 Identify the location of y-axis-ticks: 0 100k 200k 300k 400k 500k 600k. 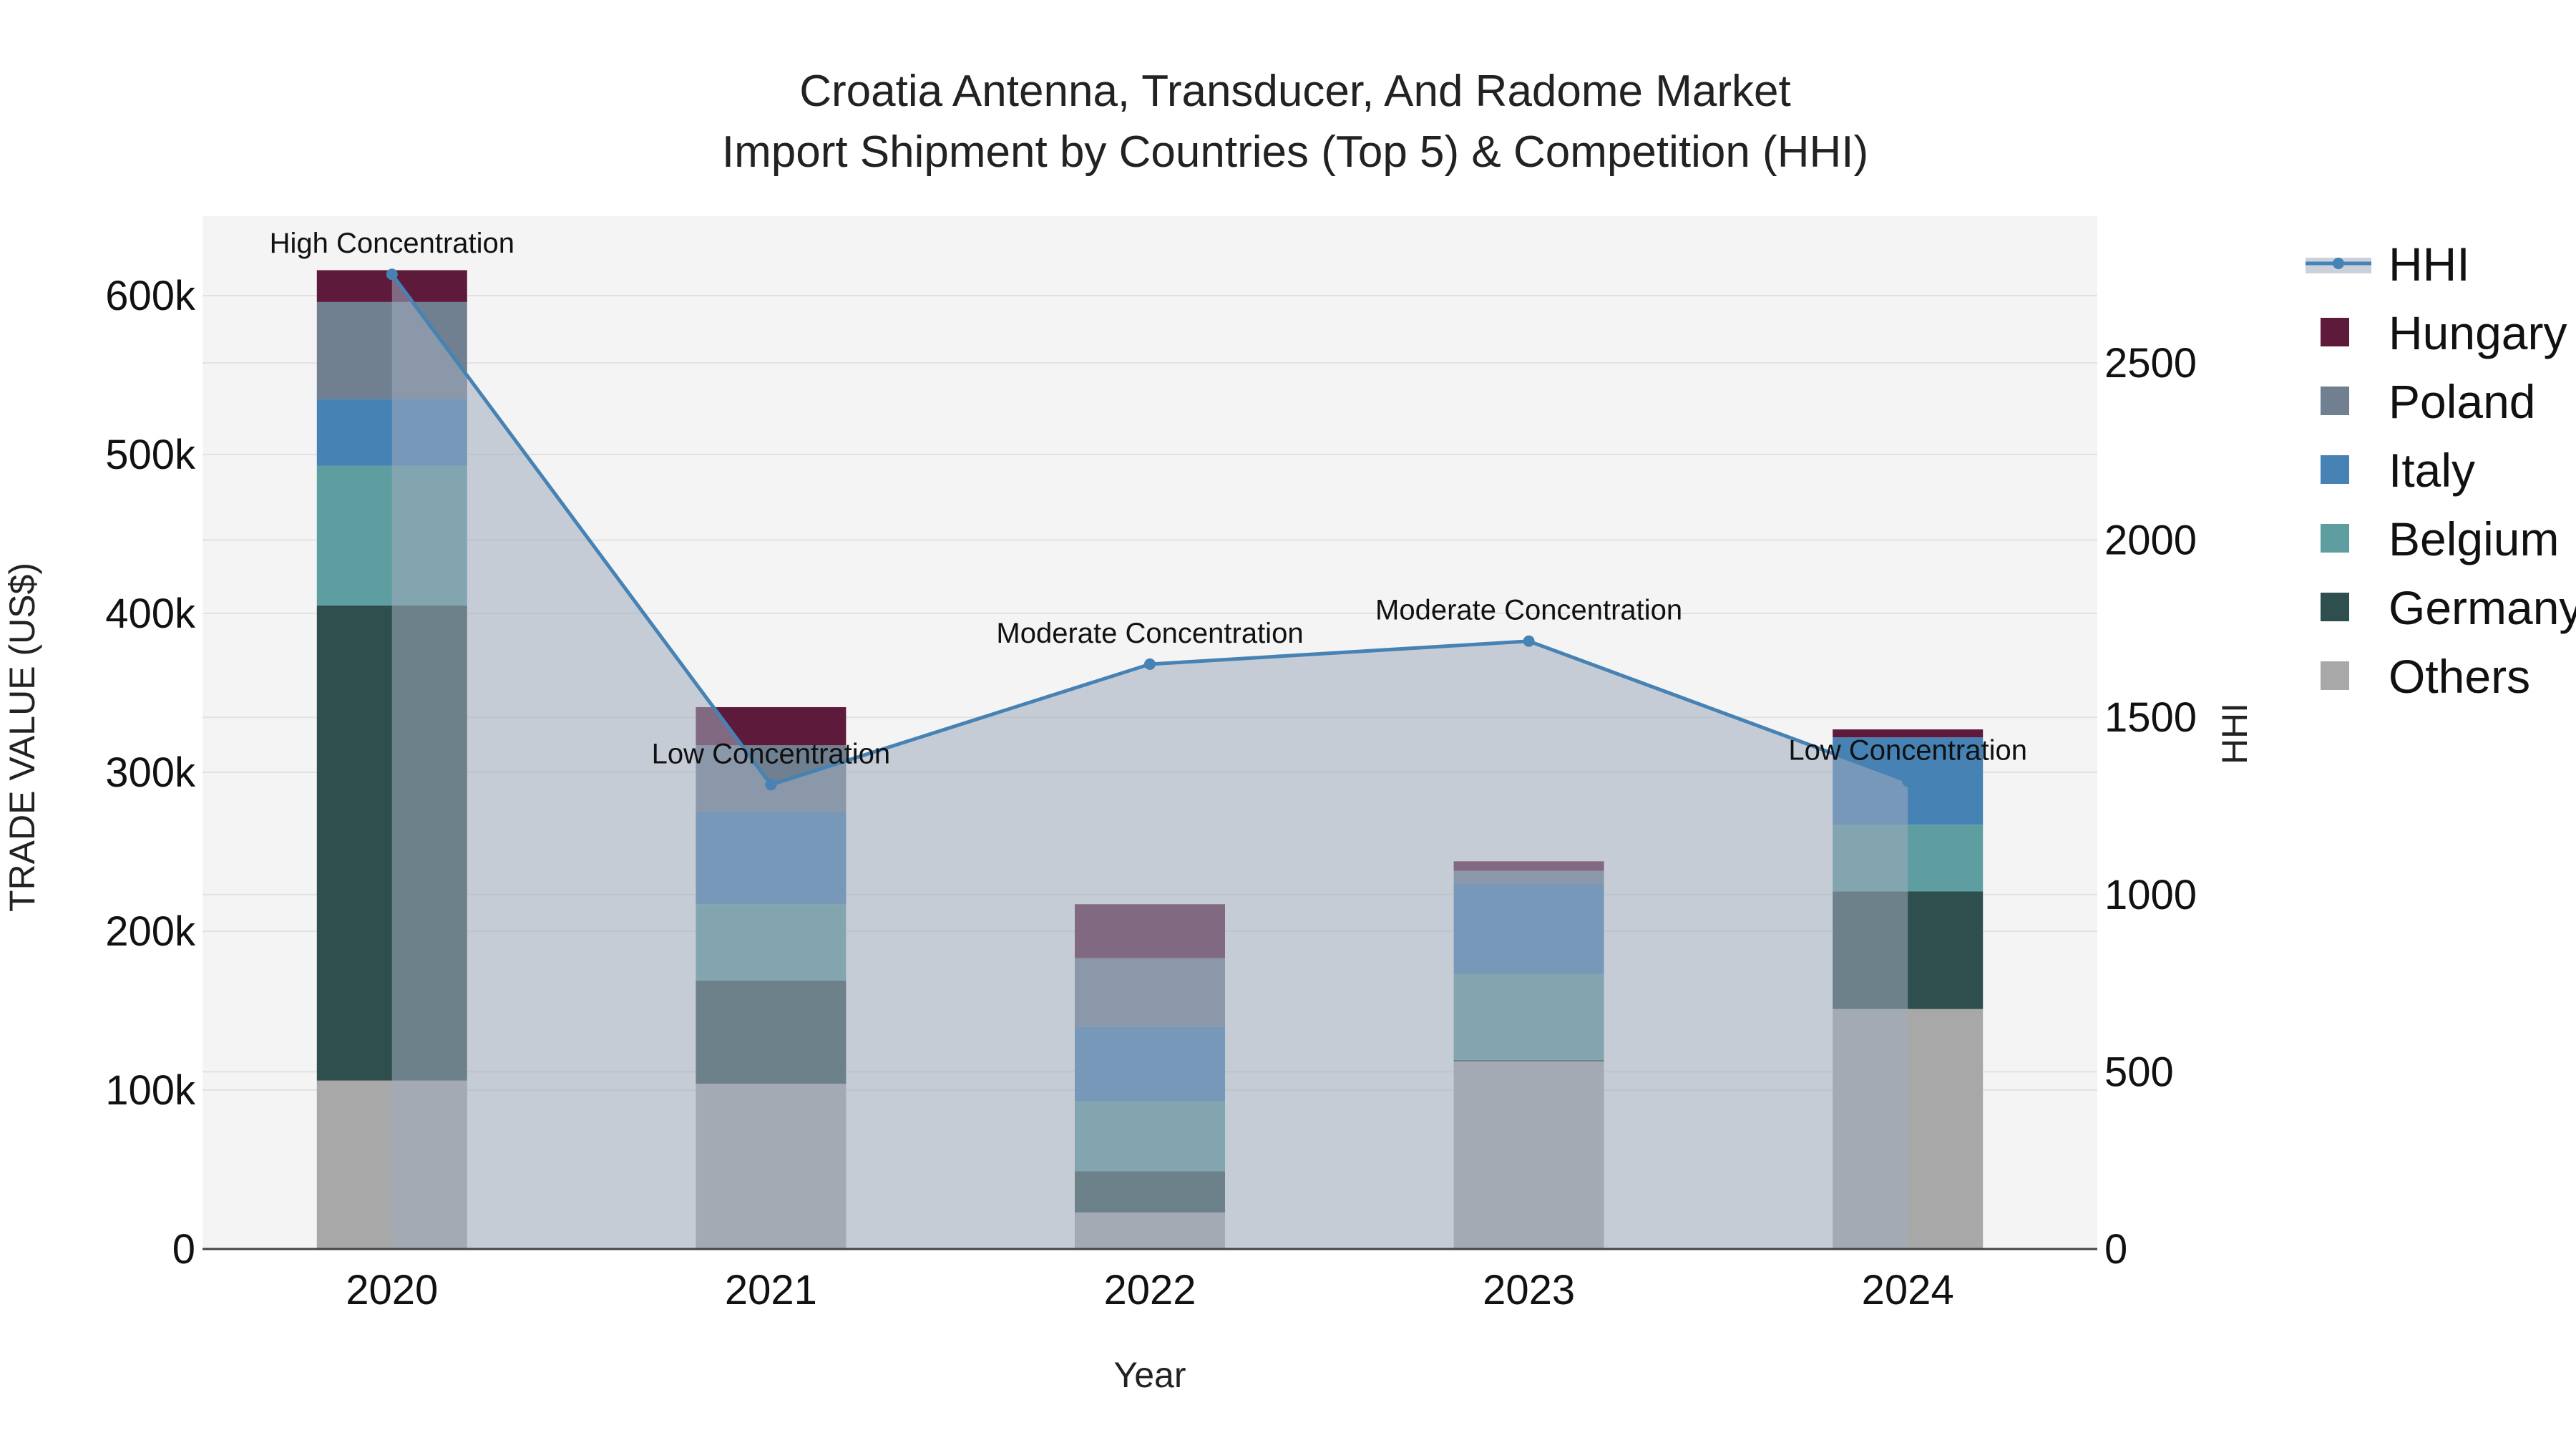
(150, 773).